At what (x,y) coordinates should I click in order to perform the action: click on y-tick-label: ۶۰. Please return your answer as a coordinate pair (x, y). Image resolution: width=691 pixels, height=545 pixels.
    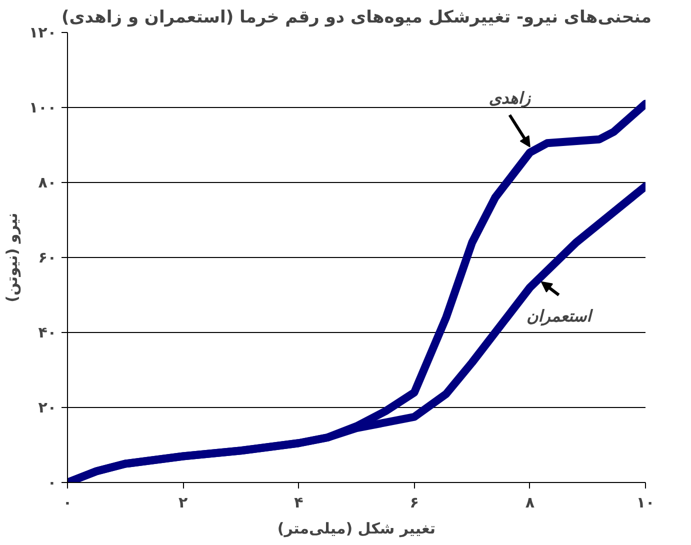
    Looking at the image, I should click on (47, 257).